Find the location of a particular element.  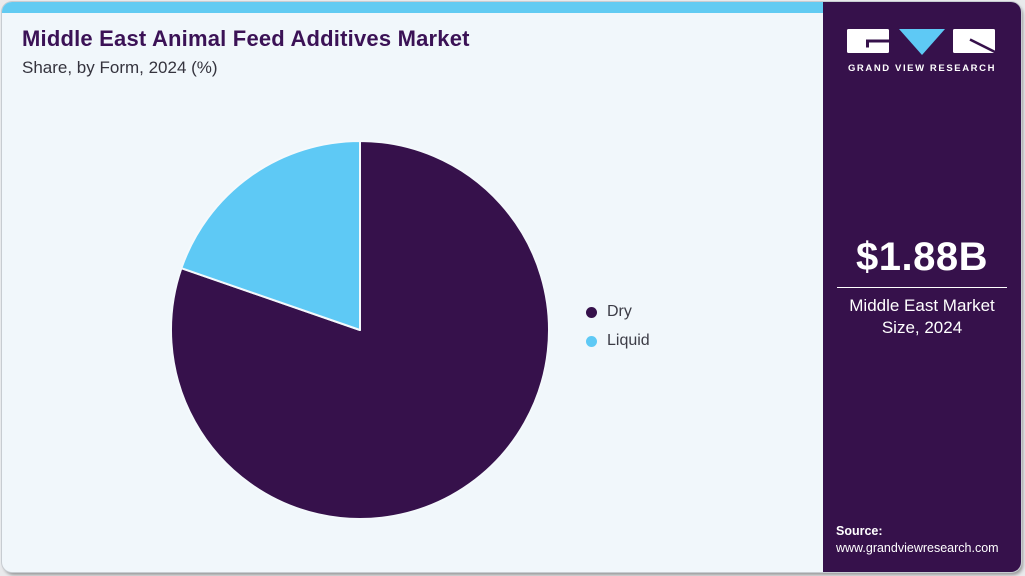

legend-item-dry: Dry is located at coordinates (618, 312).